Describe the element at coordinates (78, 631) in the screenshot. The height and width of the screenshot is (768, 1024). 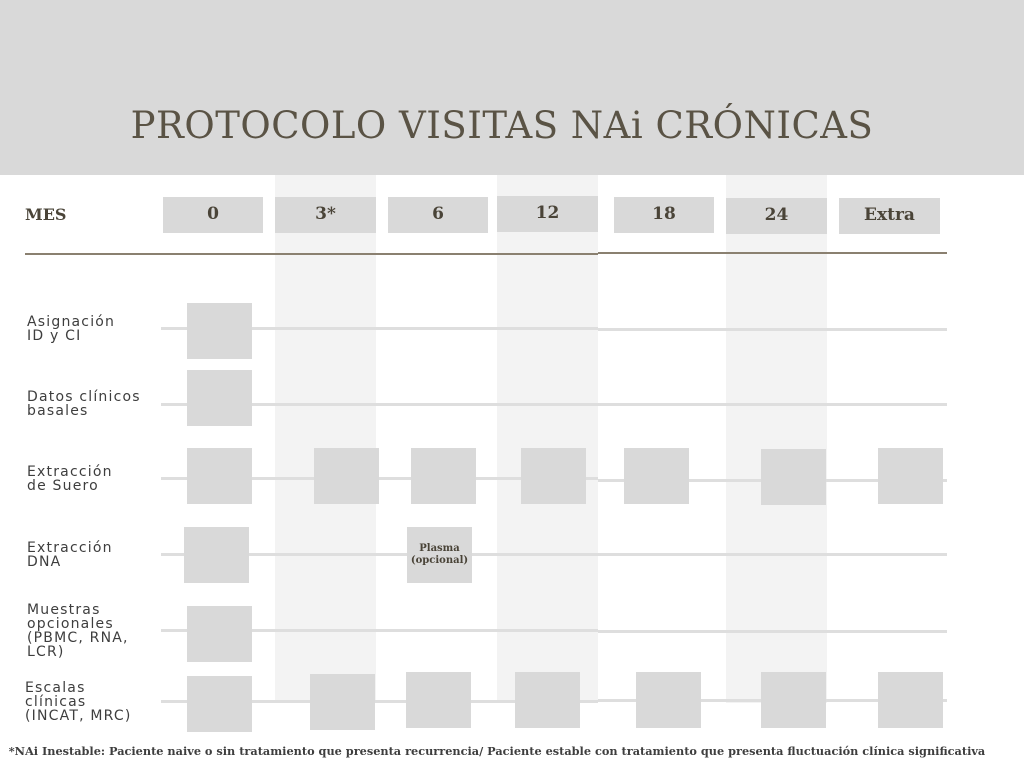
I see `row-label-muestras-opcionales: Muestras opcionales (PBMC, RNA, LCR)` at that location.